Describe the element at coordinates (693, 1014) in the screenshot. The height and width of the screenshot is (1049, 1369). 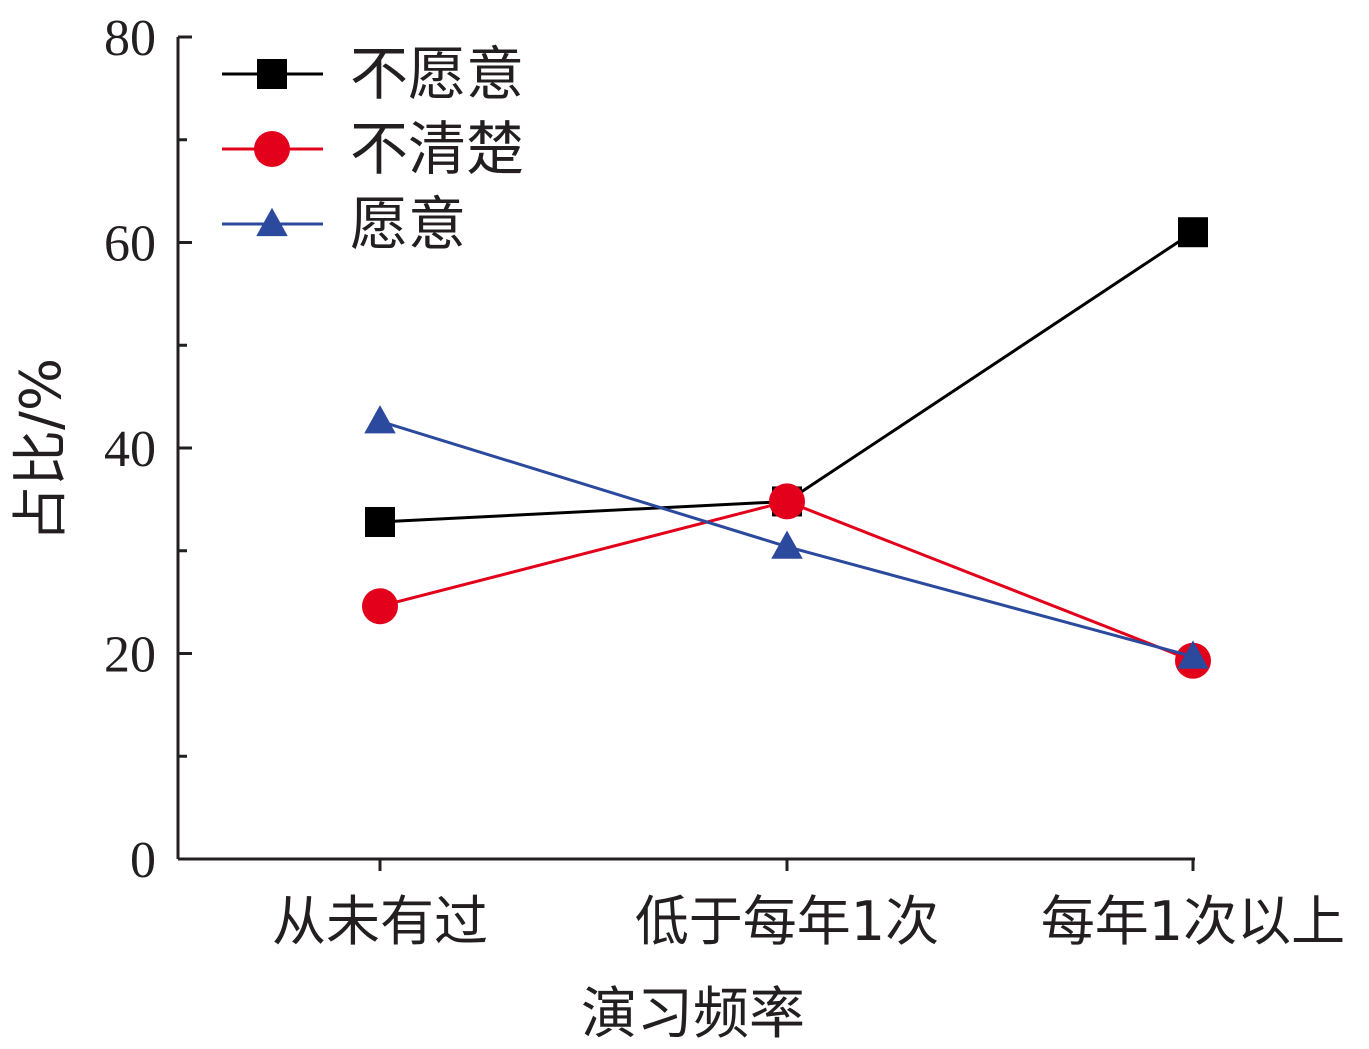
I see `x-axis-title: 演习频率` at that location.